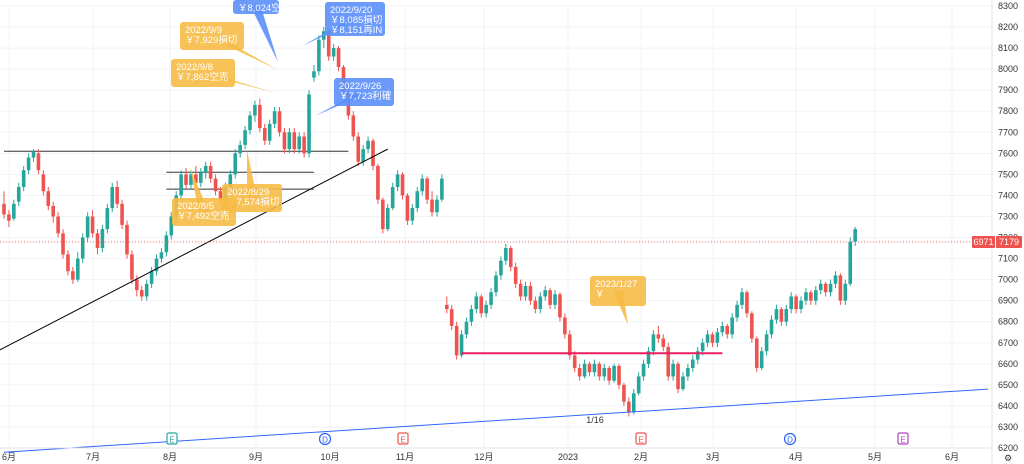 This screenshot has width=1024, height=464. What do you see at coordinates (194, 67) in the screenshot?
I see `callout-text: 2022/9/8` at bounding box center [194, 67].